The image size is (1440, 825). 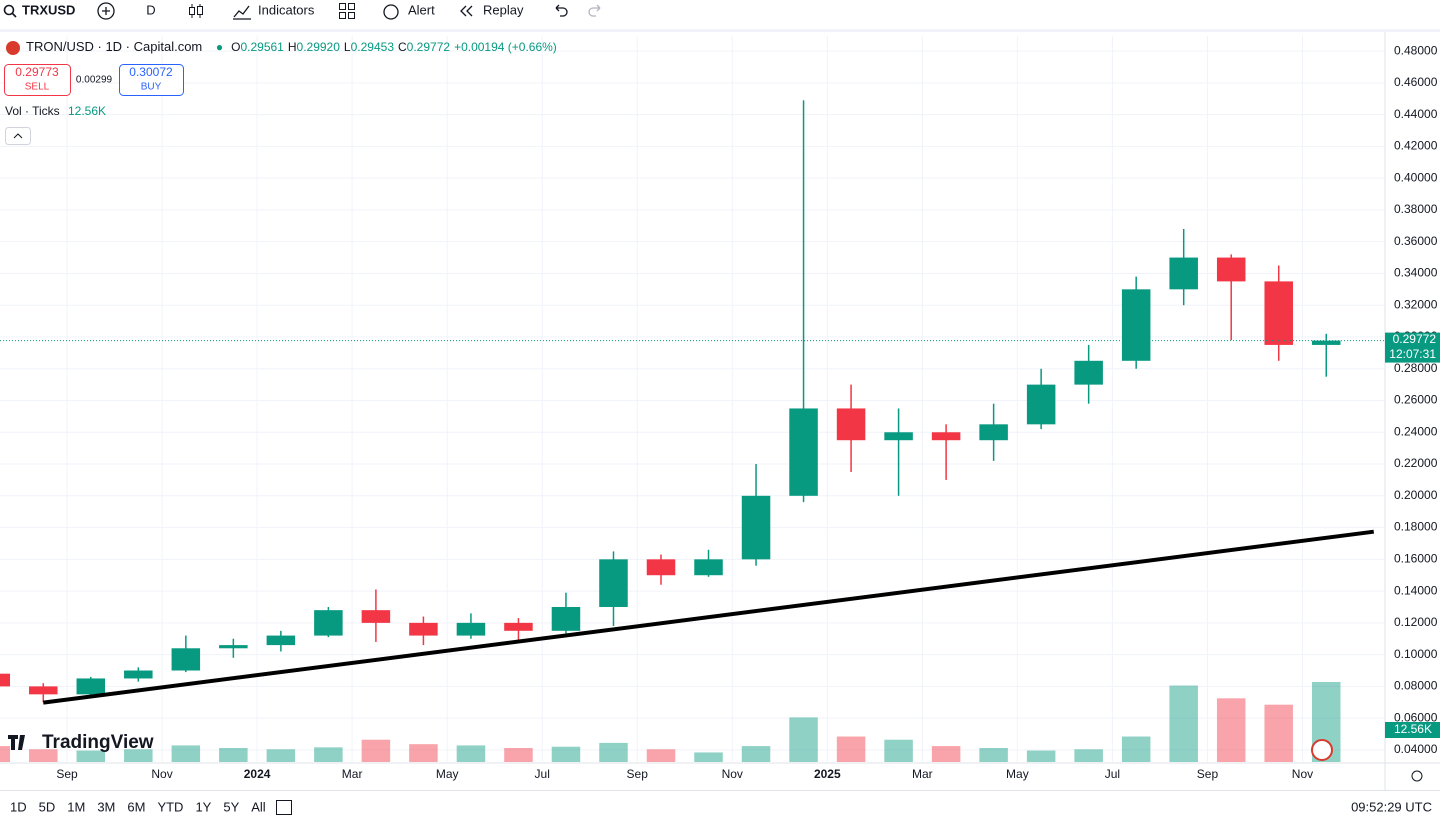 What do you see at coordinates (721, 807) in the screenshot?
I see `footer: 09:52:29 UTC 1D 5D 1M 3M 6M YTD 1Y 5Y All` at bounding box center [721, 807].